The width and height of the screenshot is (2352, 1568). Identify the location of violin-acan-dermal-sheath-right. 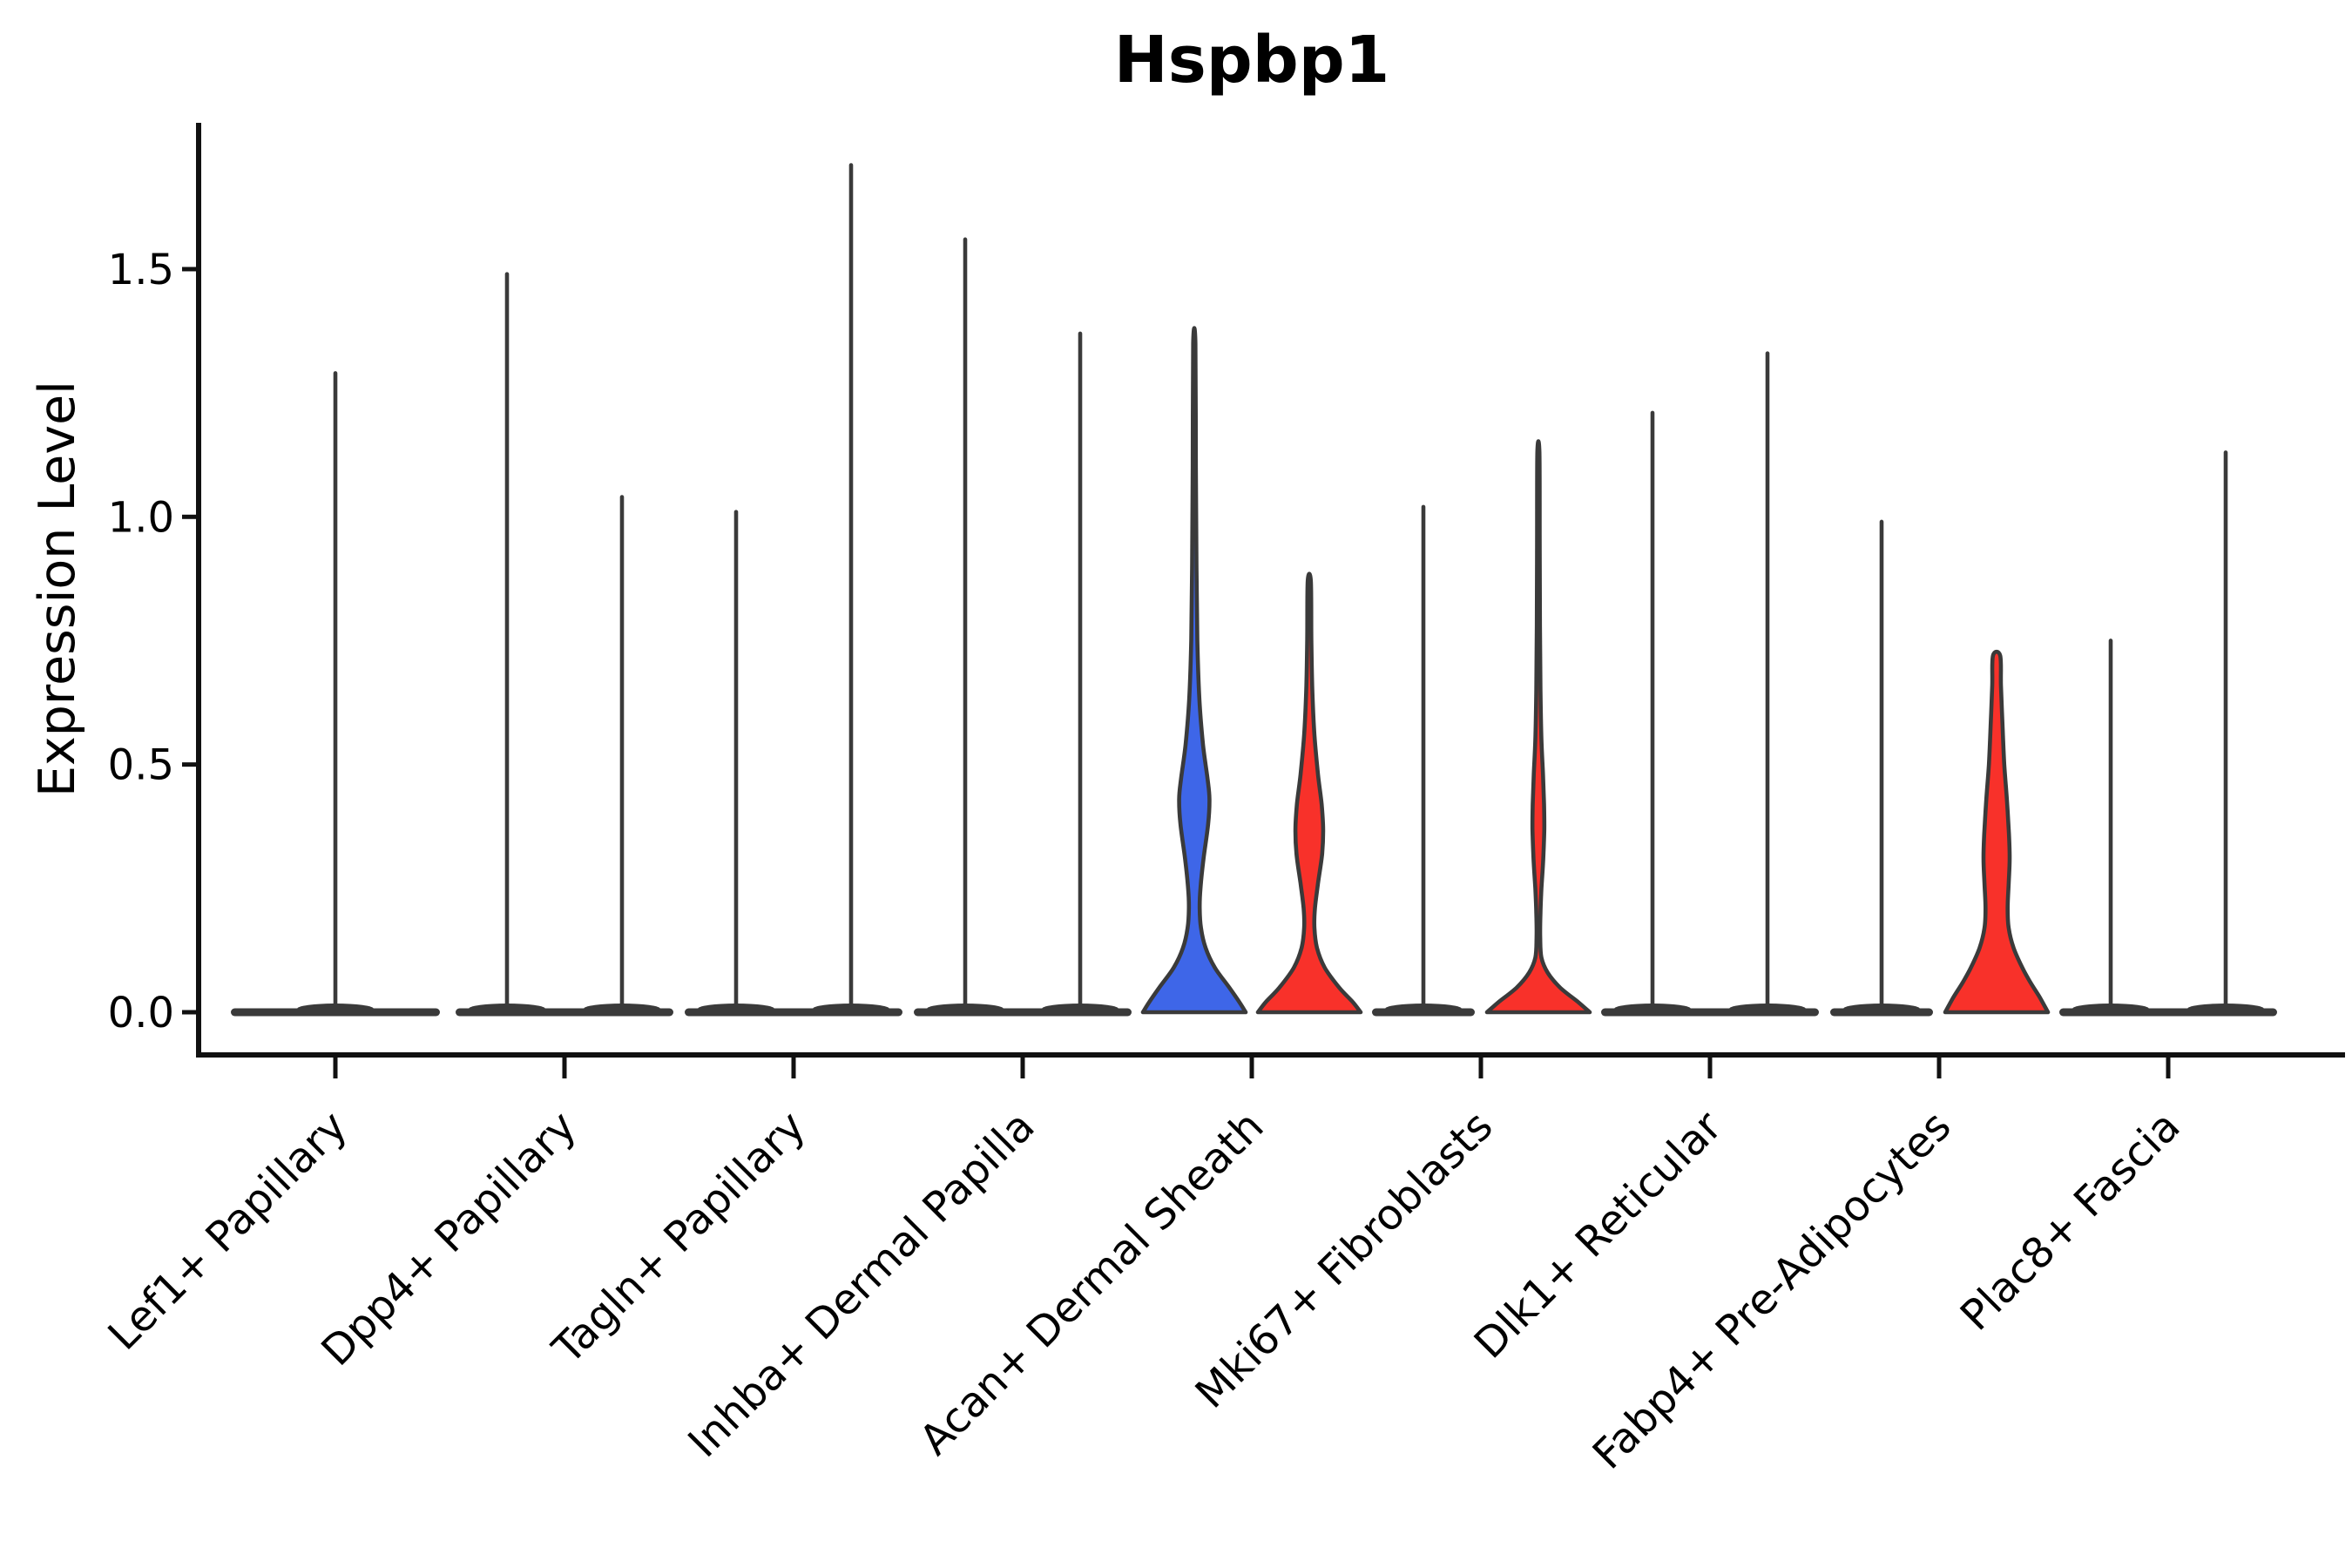
(1309, 793).